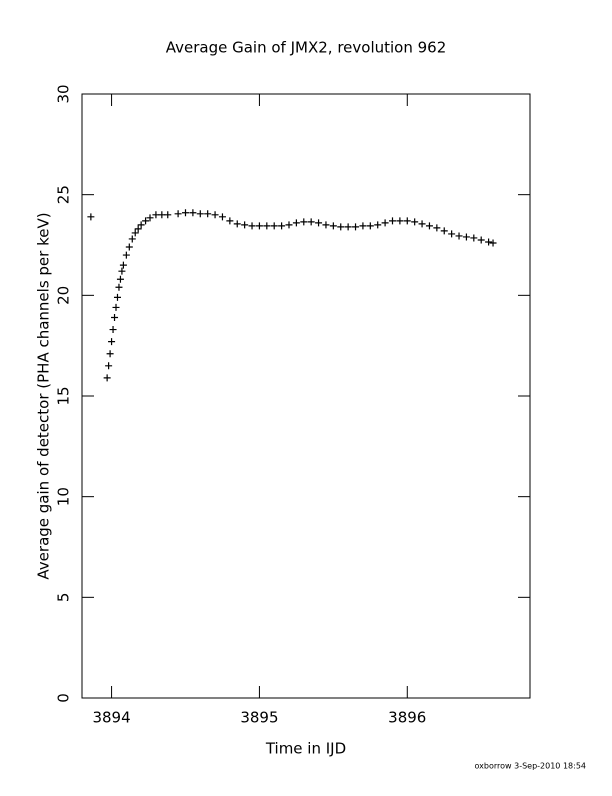 The image size is (612, 796). What do you see at coordinates (64, 93) in the screenshot?
I see `y-tick-label: 30` at bounding box center [64, 93].